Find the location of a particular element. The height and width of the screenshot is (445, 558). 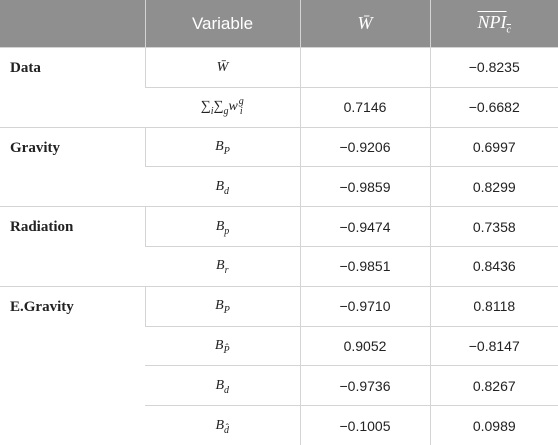

value-cell: 0.7358 is located at coordinates (493, 226).